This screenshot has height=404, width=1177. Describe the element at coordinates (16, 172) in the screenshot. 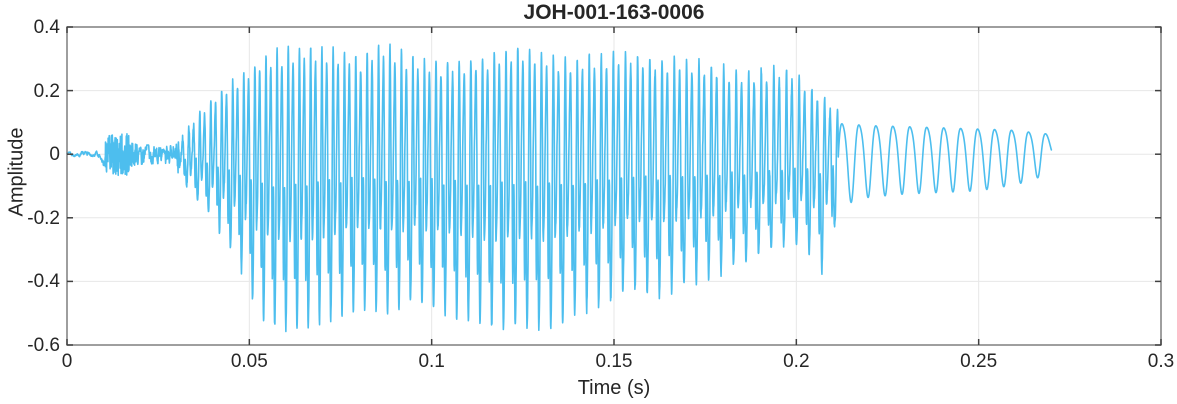

I see `y-axis-label: Amplitude` at that location.